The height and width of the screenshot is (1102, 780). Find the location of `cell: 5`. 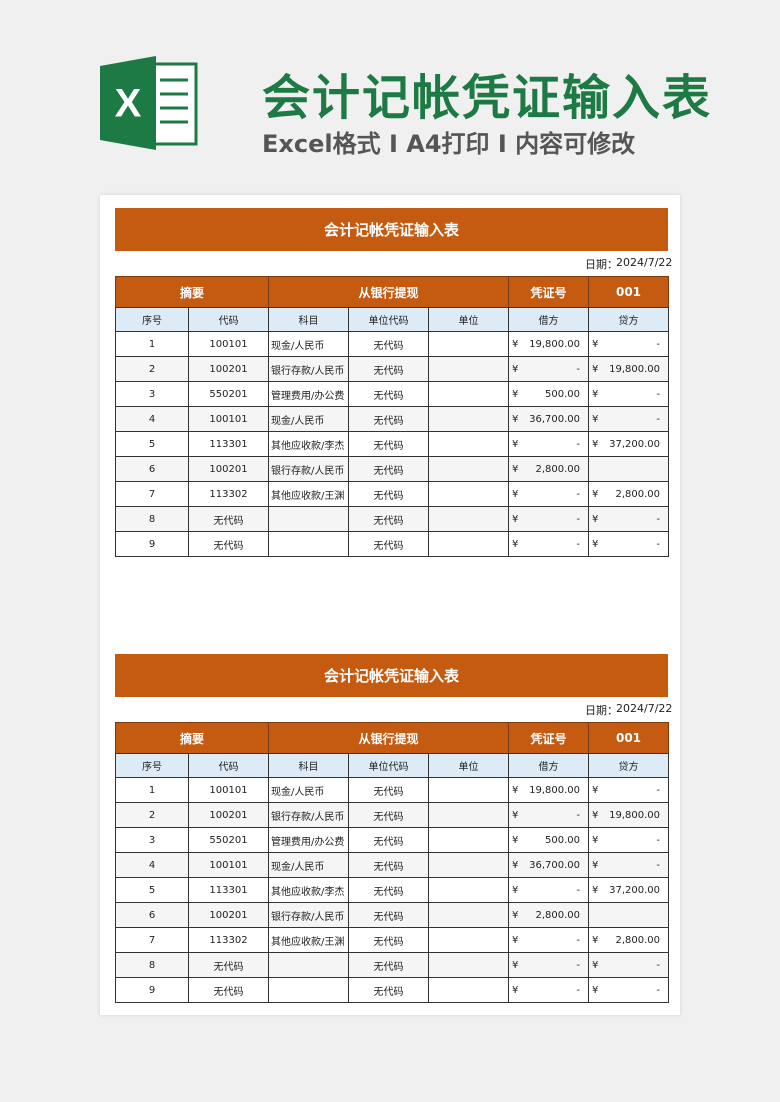

cell: 5 is located at coordinates (152, 890).